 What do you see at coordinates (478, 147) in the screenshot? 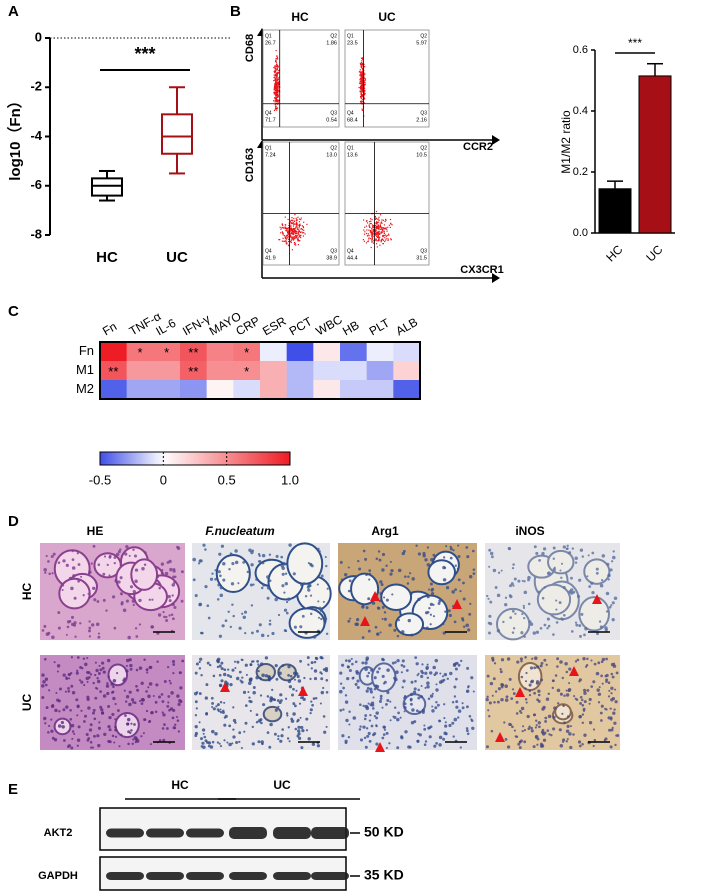
I see `axis-label: CCR2` at bounding box center [478, 147].